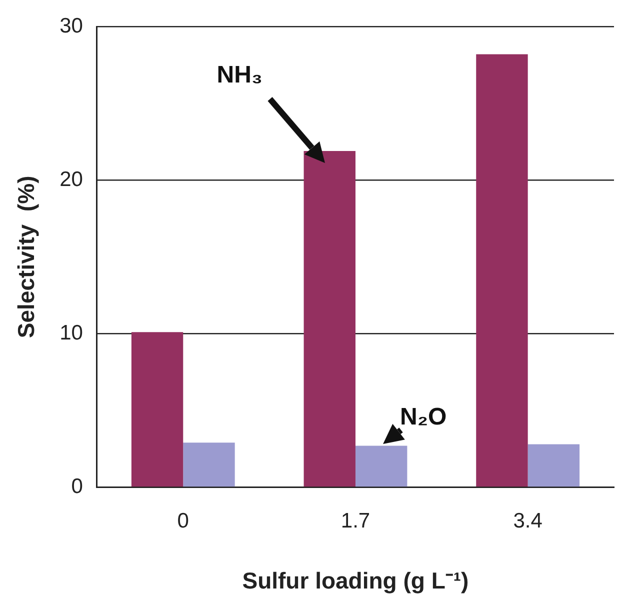 The width and height of the screenshot is (634, 605). Describe the element at coordinates (71, 332) in the screenshot. I see `y-tick-label: 10` at that location.